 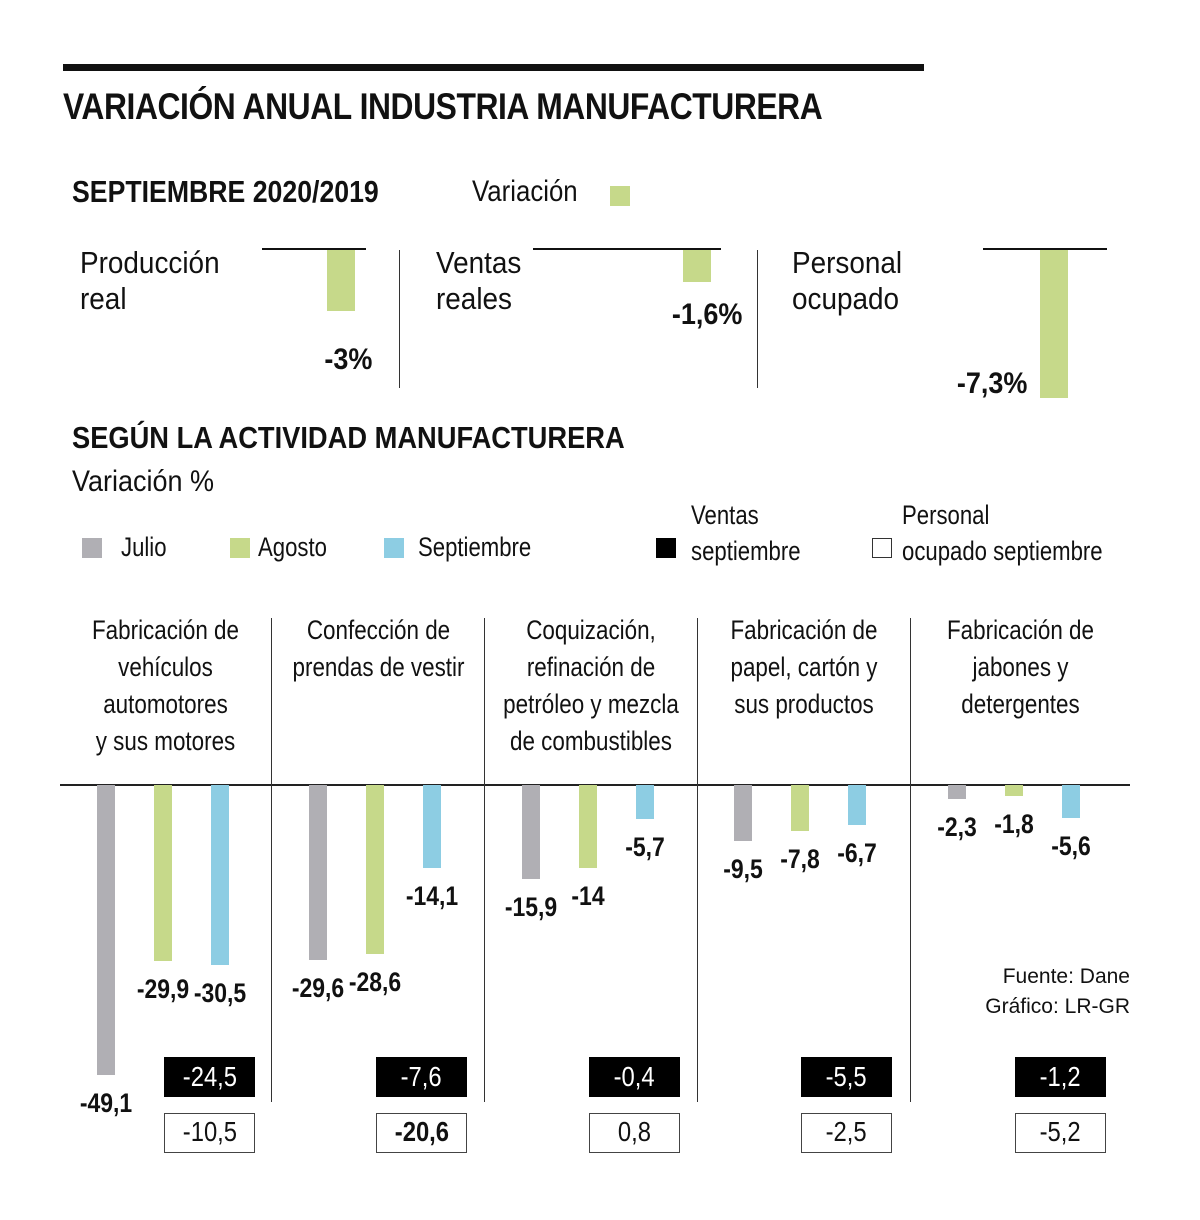 I want to click on category-label-line: Coquización,, so click(x=591, y=630).